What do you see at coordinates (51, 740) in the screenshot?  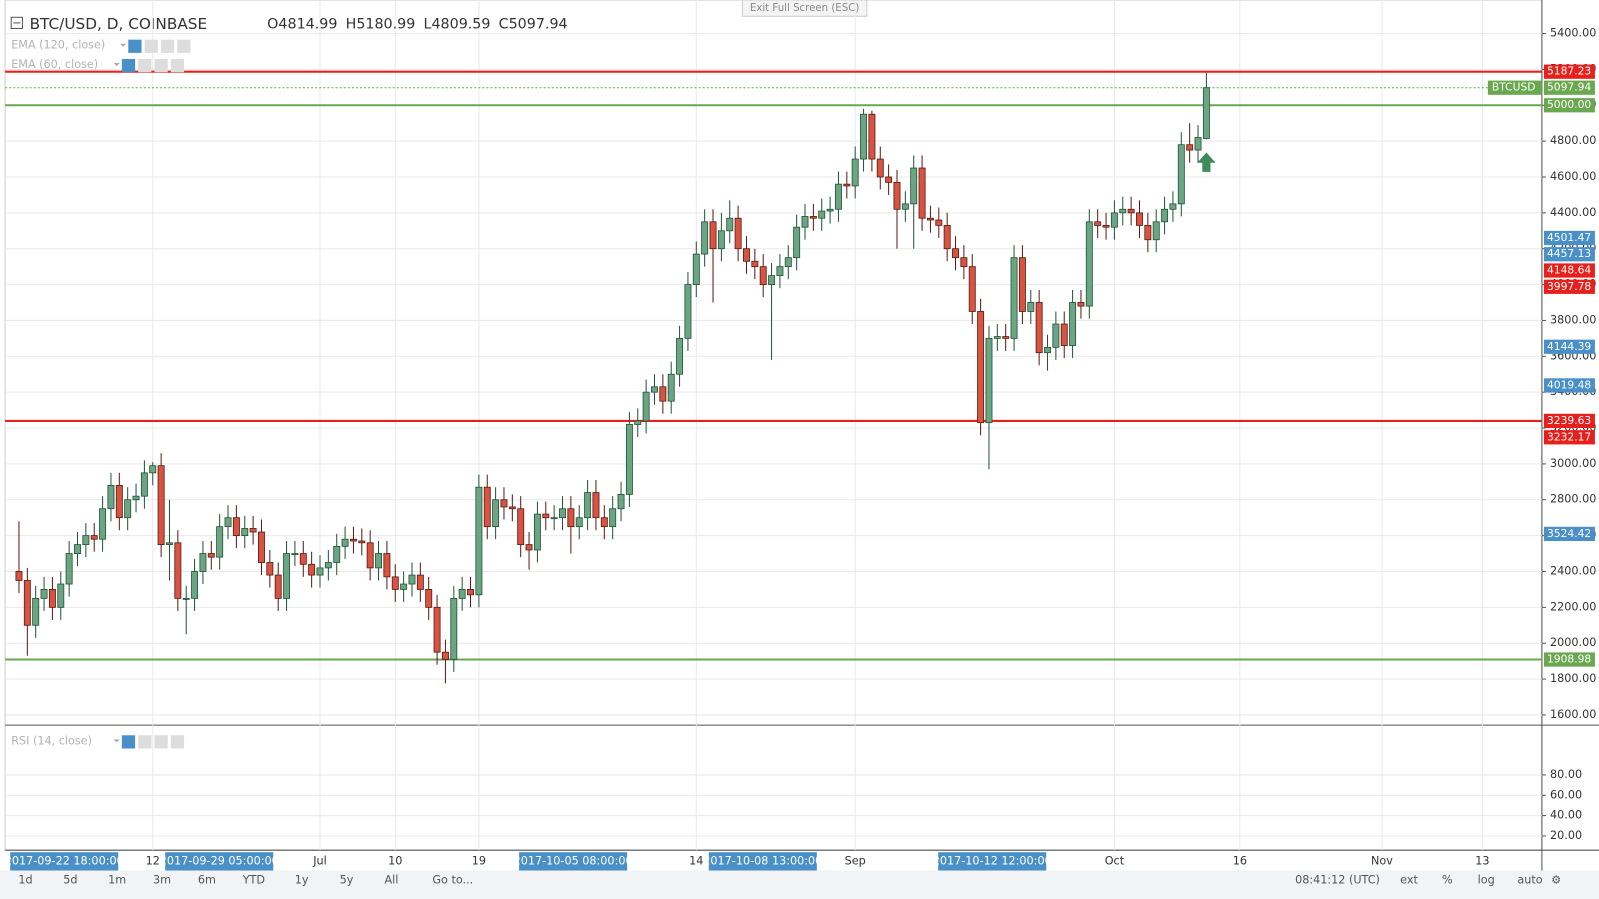 I see `indicator-label: RSI (14, close)` at bounding box center [51, 740].